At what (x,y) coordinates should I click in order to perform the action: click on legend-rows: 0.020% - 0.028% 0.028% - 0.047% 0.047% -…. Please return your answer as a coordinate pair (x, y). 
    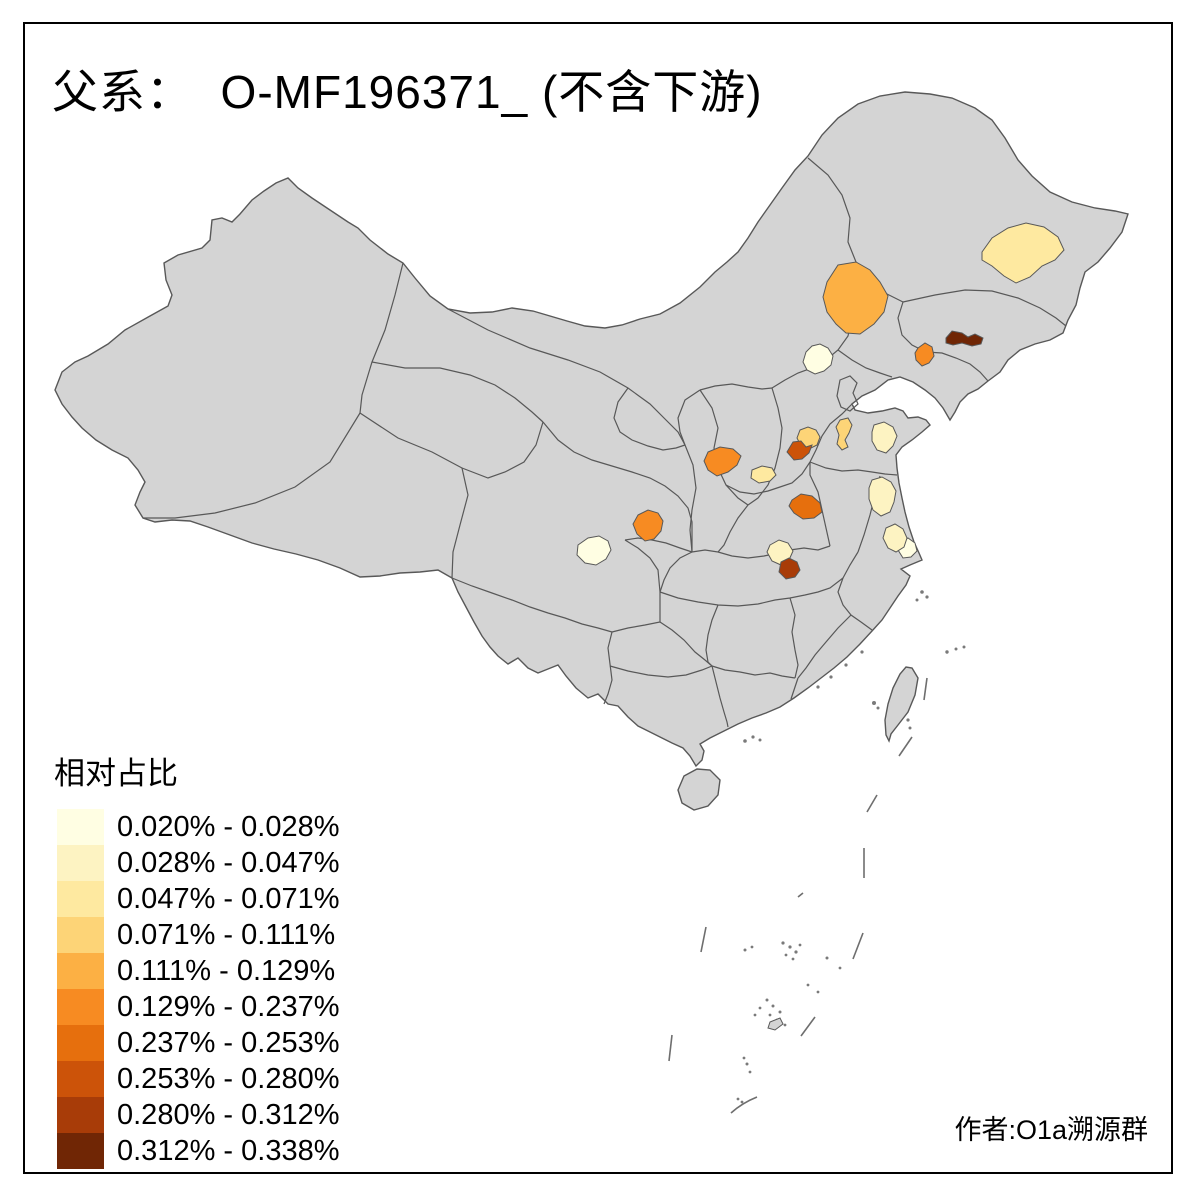
    Looking at the image, I should click on (198, 989).